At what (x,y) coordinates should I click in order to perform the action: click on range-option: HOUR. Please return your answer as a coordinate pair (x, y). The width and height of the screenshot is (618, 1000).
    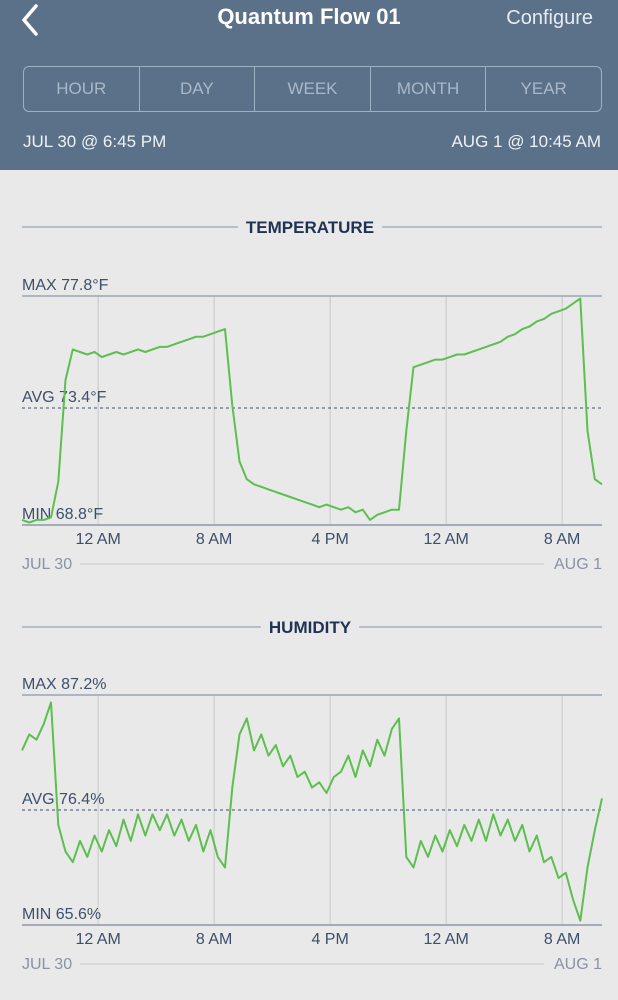
    Looking at the image, I should click on (82, 89).